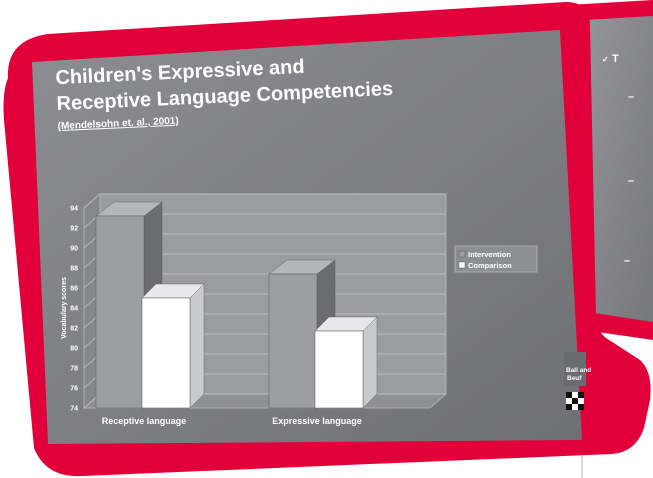 The height and width of the screenshot is (478, 653). Describe the element at coordinates (462, 265) in the screenshot. I see `legend-swatch-comparison` at that location.